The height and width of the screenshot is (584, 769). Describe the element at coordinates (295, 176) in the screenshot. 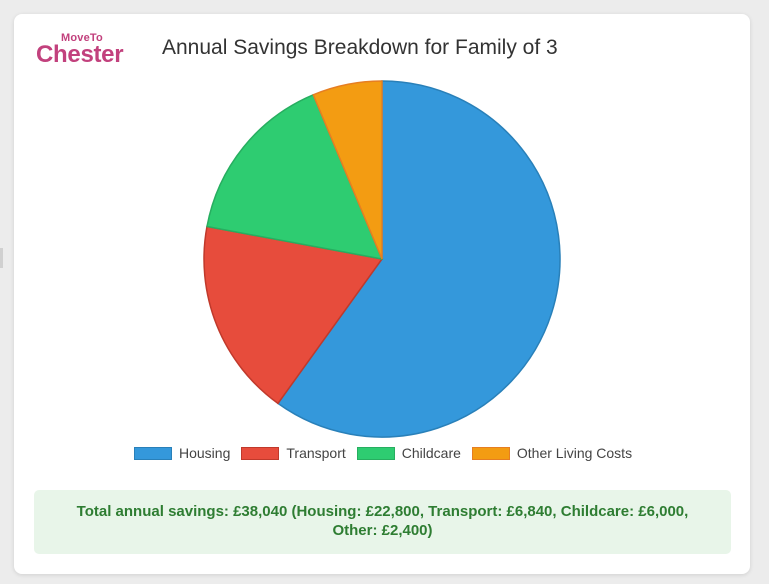

I see `pie-slice-childcare` at that location.